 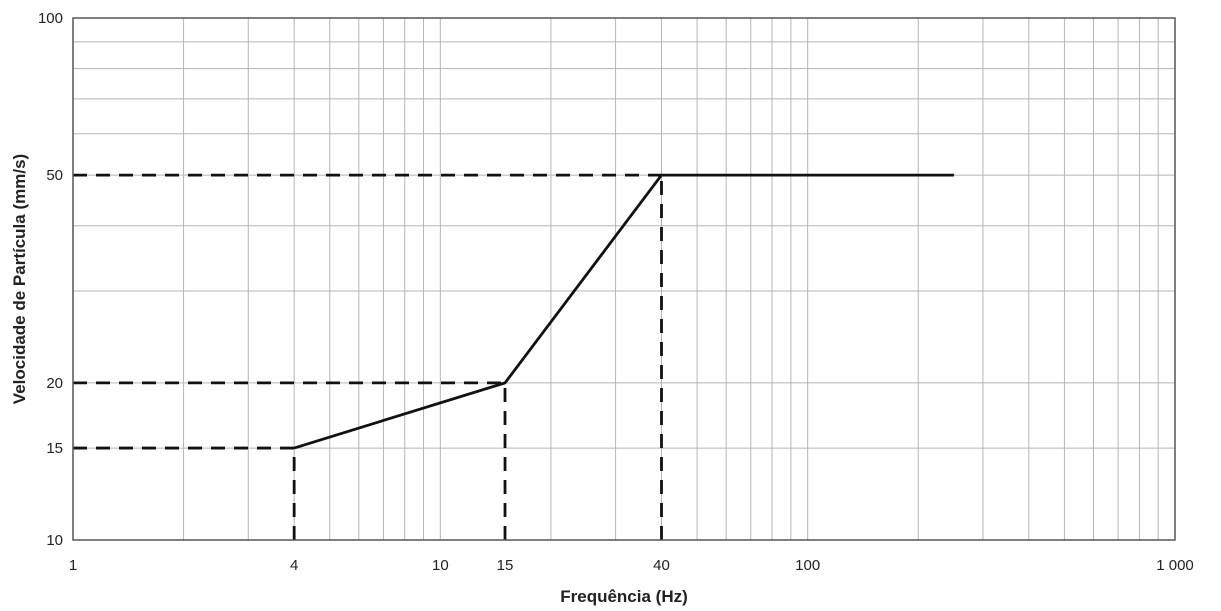 I want to click on y-tick-label: 100, so click(x=50, y=18).